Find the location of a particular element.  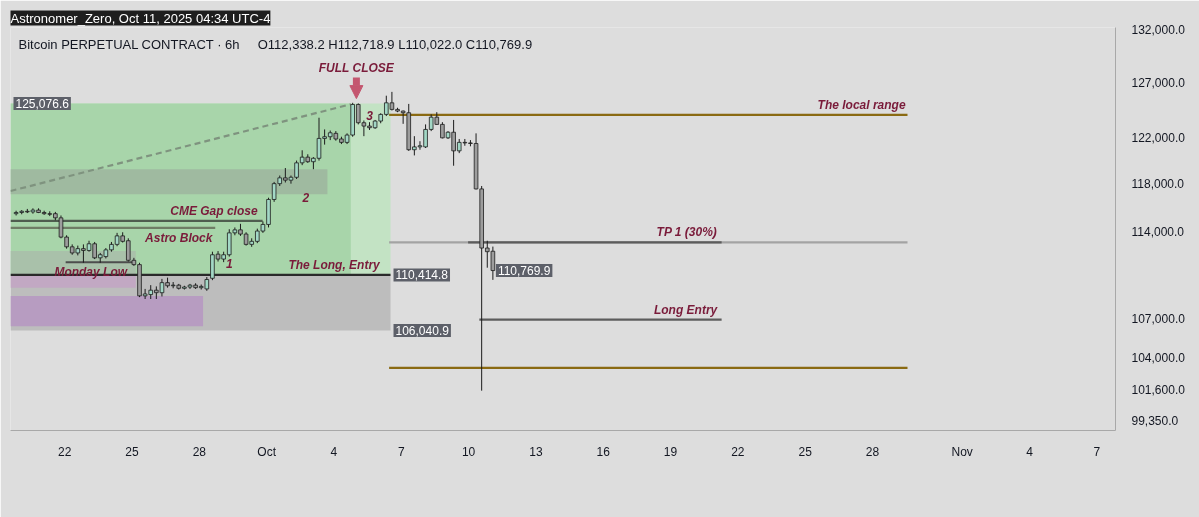

y-tick-label: 114,000.0 is located at coordinates (1158, 231).